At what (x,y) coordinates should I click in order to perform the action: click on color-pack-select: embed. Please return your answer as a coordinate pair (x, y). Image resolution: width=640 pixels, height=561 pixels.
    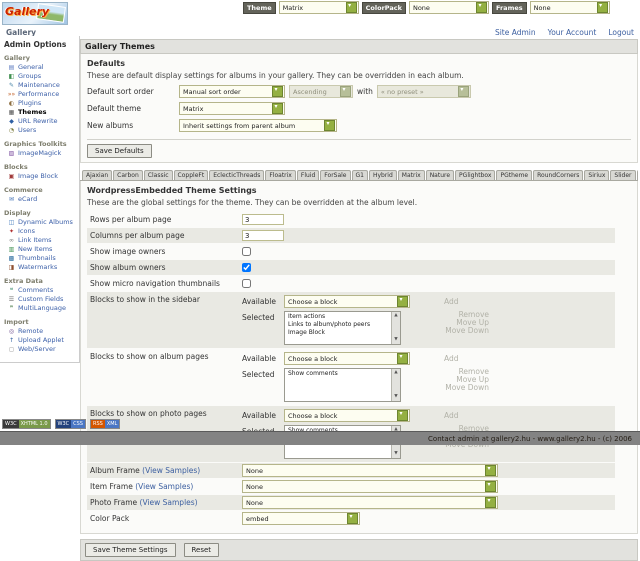
    Looking at the image, I should click on (301, 518).